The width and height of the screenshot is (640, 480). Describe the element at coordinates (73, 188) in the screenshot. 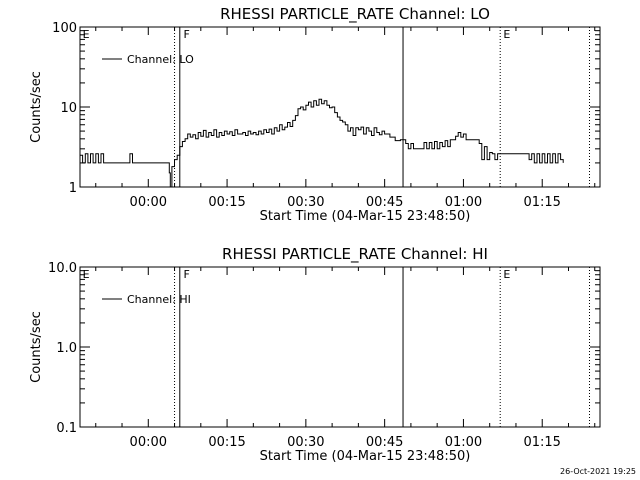

I see `y-tick-label: 1` at that location.